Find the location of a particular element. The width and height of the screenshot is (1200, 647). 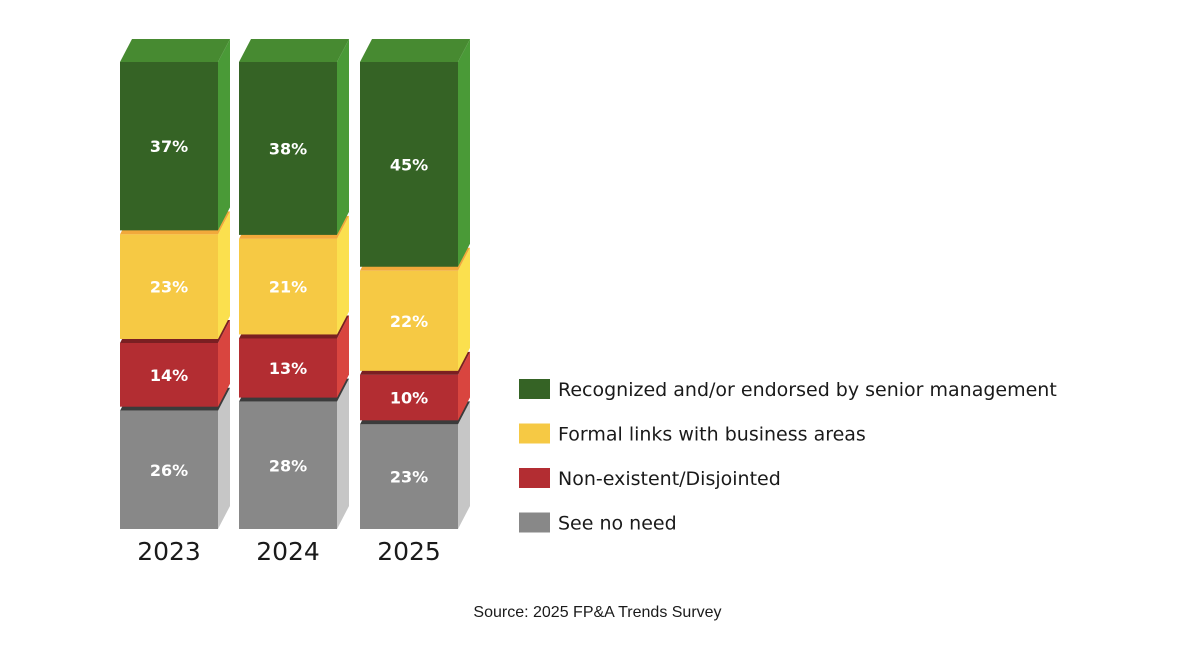

bar-2024-formal-links-with-business-areas is located at coordinates (288, 286).